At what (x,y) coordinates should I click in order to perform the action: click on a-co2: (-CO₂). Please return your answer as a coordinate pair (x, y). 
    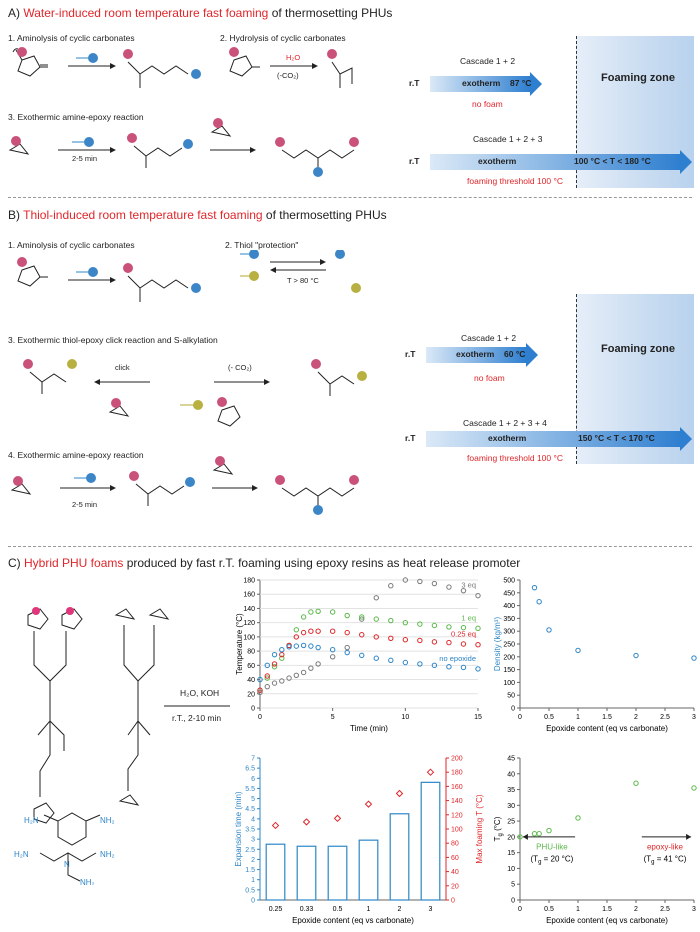
    Looking at the image, I should click on (288, 75).